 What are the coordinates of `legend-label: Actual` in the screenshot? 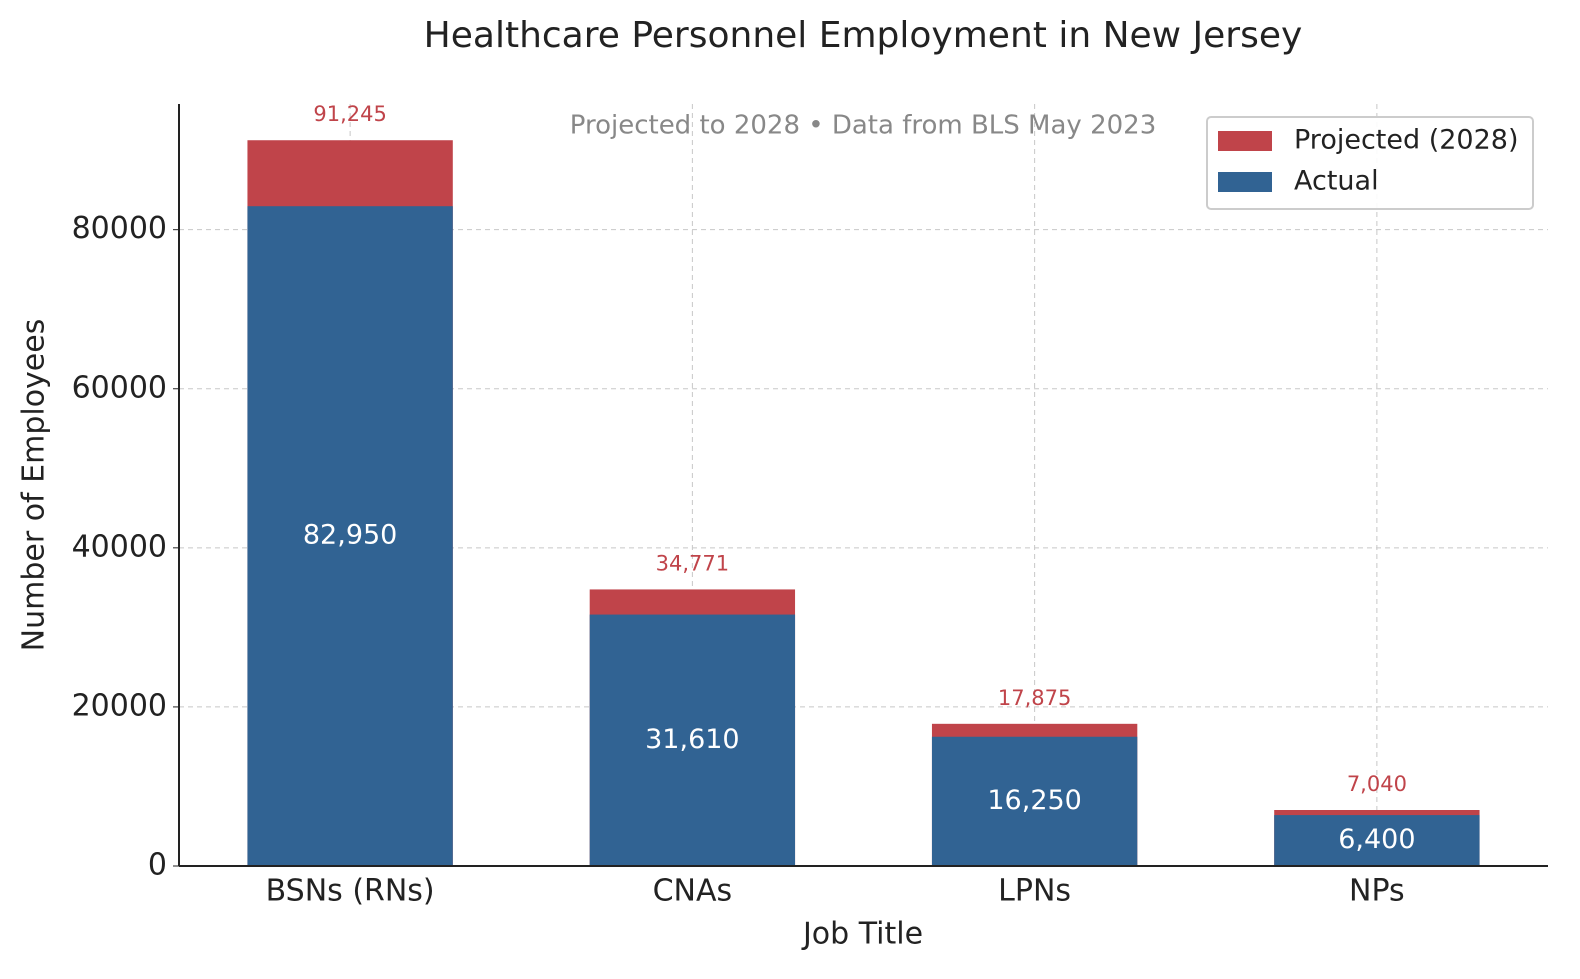 It's located at (1336, 181).